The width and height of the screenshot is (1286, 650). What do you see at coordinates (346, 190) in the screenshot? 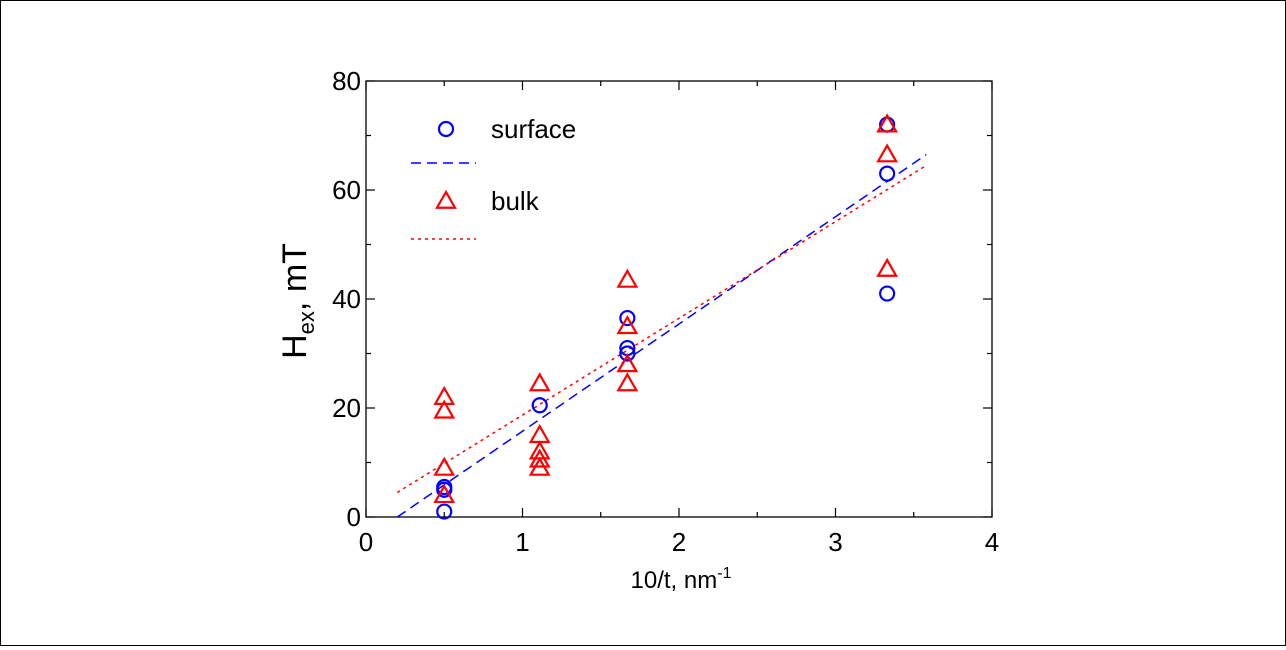
I see `y-tick-label: 60` at bounding box center [346, 190].